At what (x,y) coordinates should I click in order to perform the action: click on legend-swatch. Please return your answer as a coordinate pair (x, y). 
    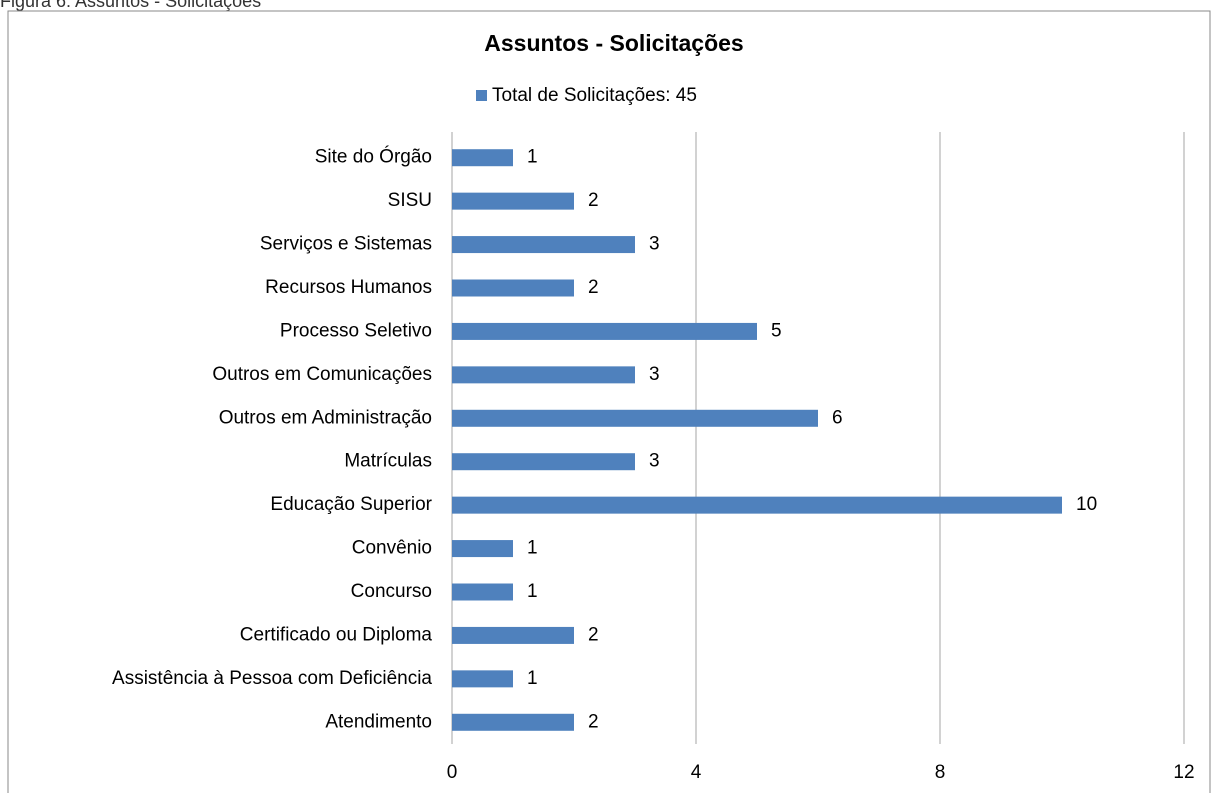
    Looking at the image, I should click on (481, 95).